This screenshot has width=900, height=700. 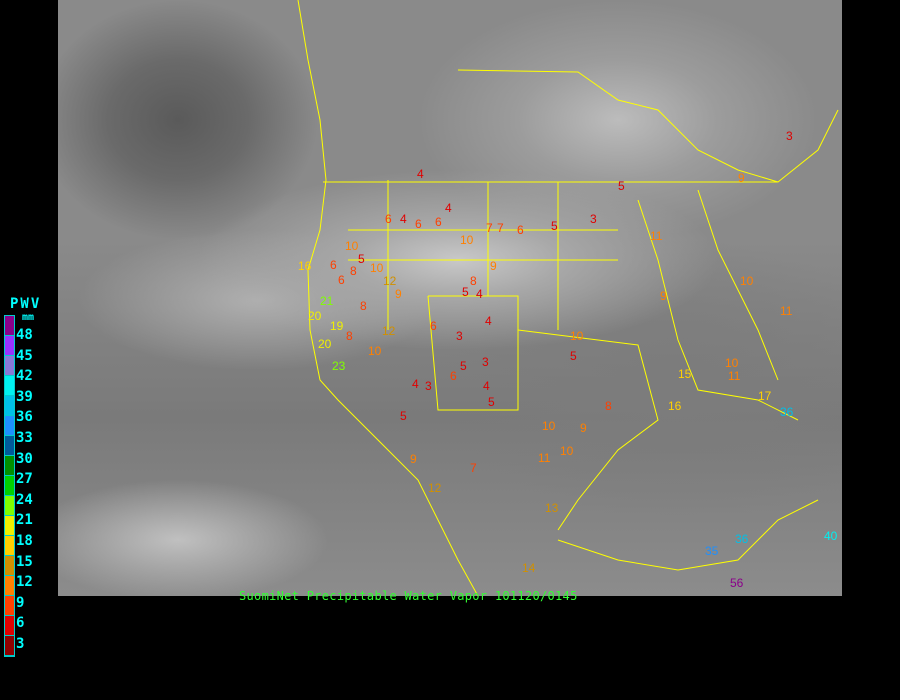 I want to click on legend-tick: 18, so click(x=24, y=541).